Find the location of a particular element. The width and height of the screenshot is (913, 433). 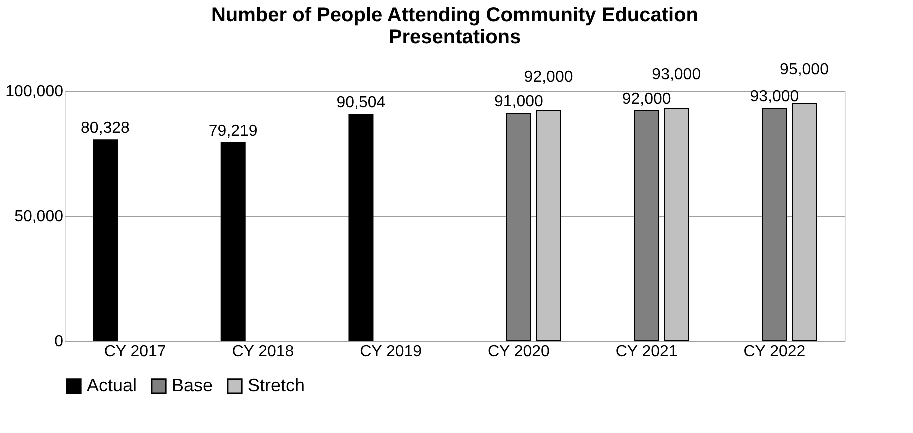

y-tick-label: 100,000 is located at coordinates (35, 92).